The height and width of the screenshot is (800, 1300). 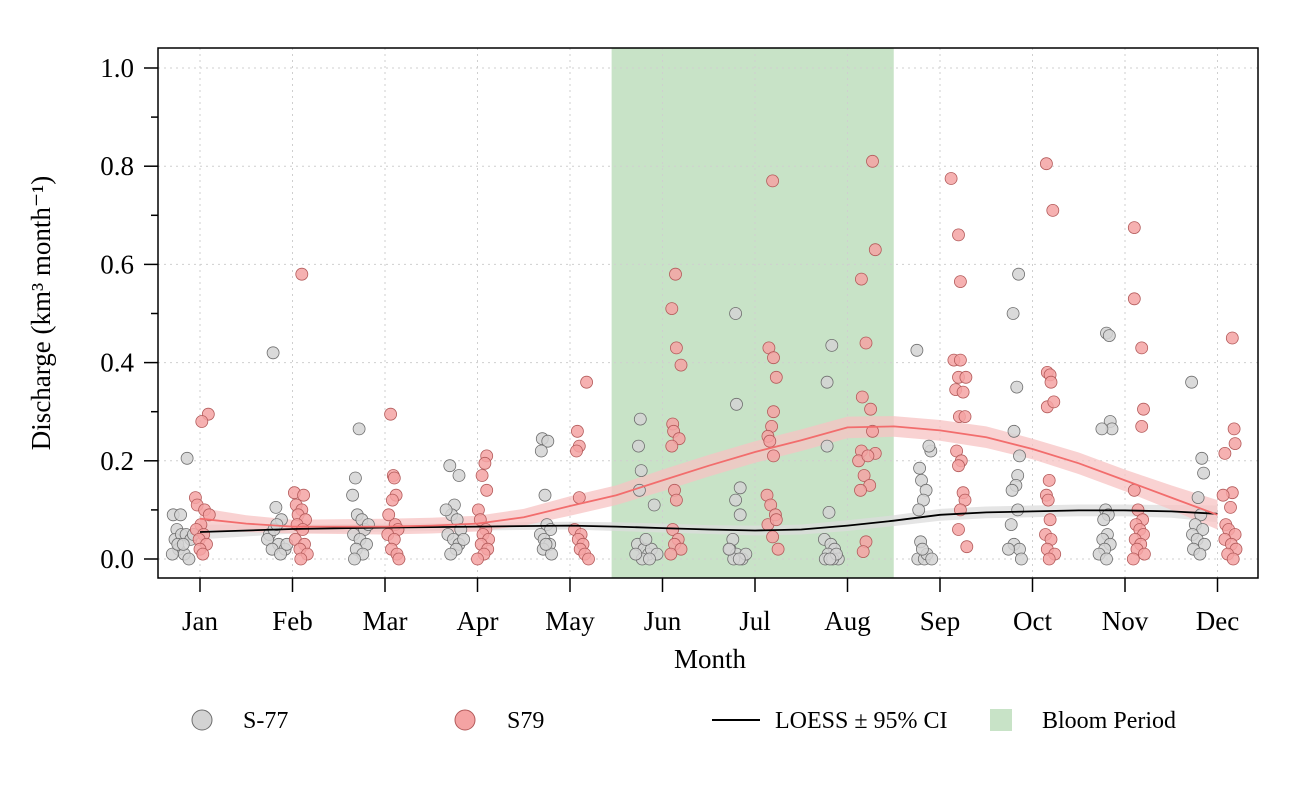 I want to click on y-tick-label: 0.4, so click(x=117, y=363).